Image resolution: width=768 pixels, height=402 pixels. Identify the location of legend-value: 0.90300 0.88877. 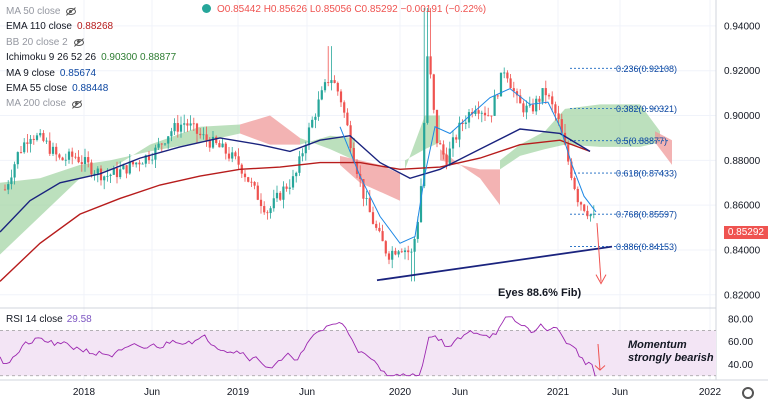
(139, 58).